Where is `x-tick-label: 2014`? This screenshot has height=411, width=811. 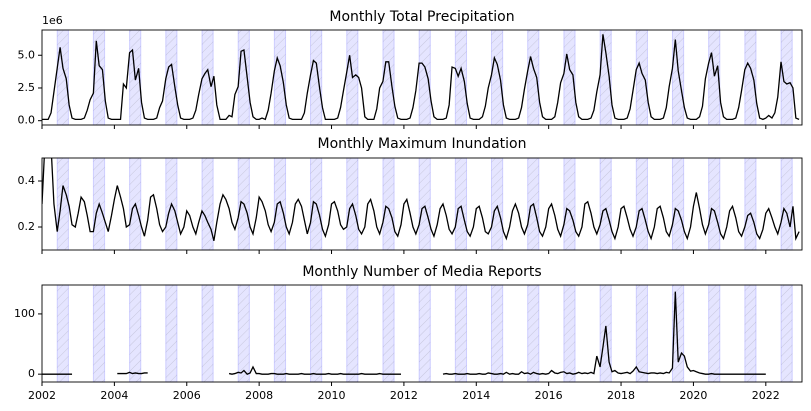 x-tick-label: 2014 is located at coordinates (476, 395).